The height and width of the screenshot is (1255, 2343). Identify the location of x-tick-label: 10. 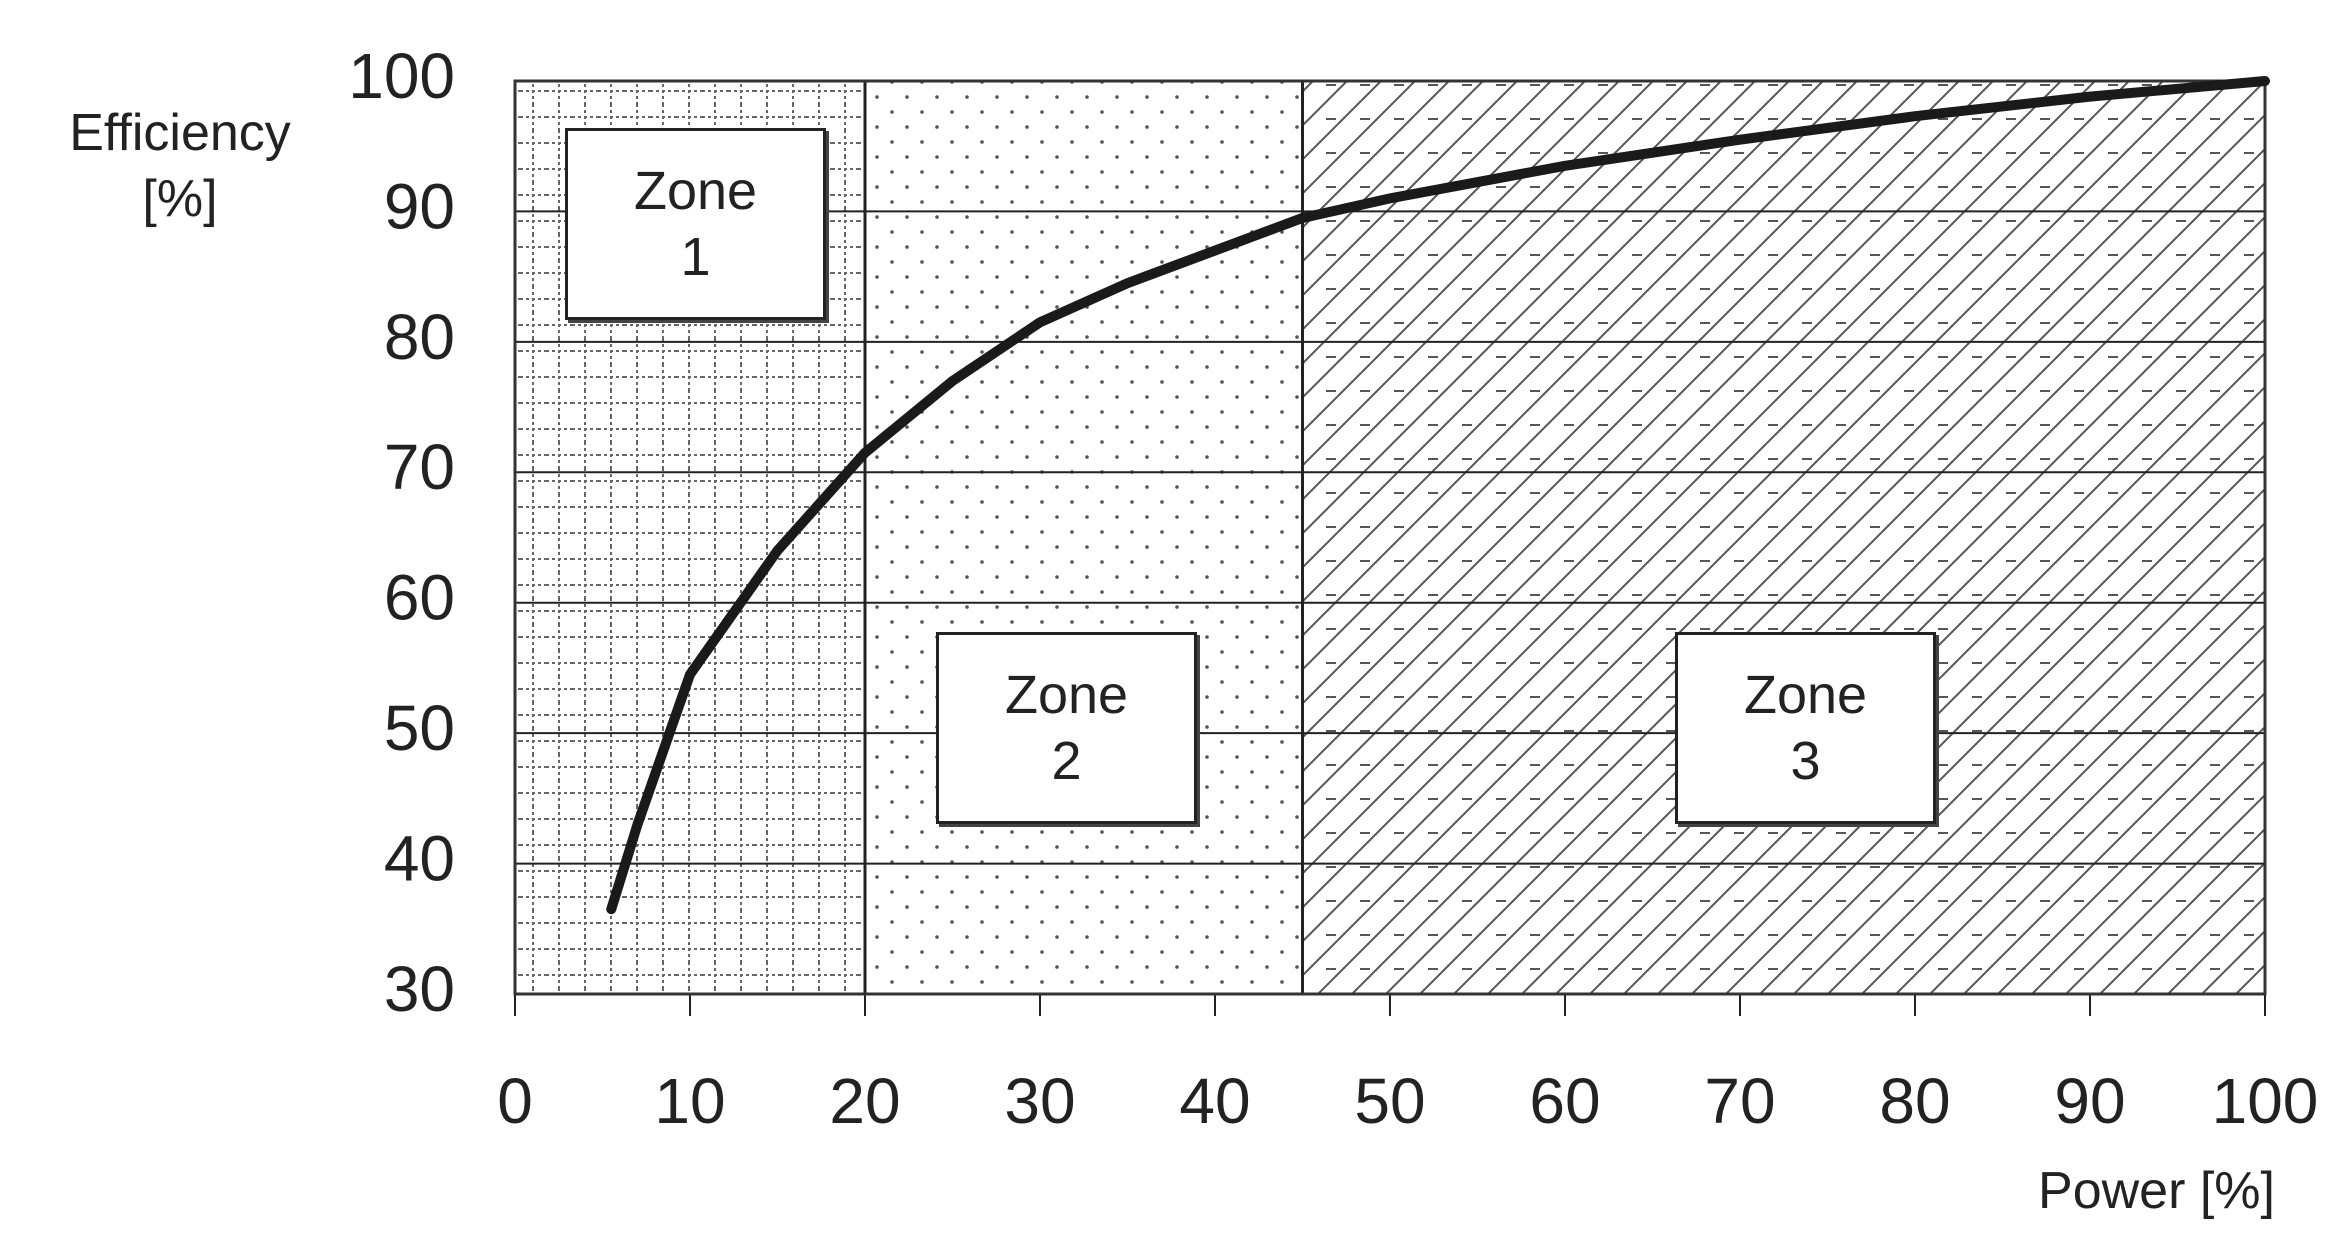
(689, 1101).